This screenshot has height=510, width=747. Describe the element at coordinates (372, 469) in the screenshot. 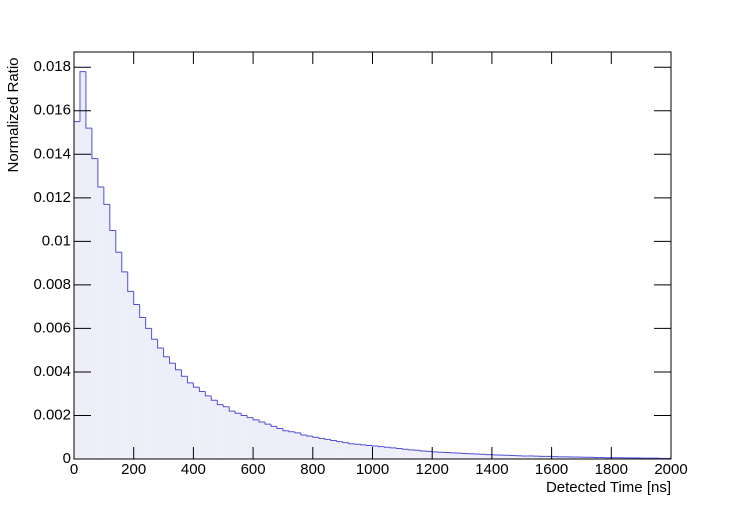

I see `x-tick-label: 1000` at that location.